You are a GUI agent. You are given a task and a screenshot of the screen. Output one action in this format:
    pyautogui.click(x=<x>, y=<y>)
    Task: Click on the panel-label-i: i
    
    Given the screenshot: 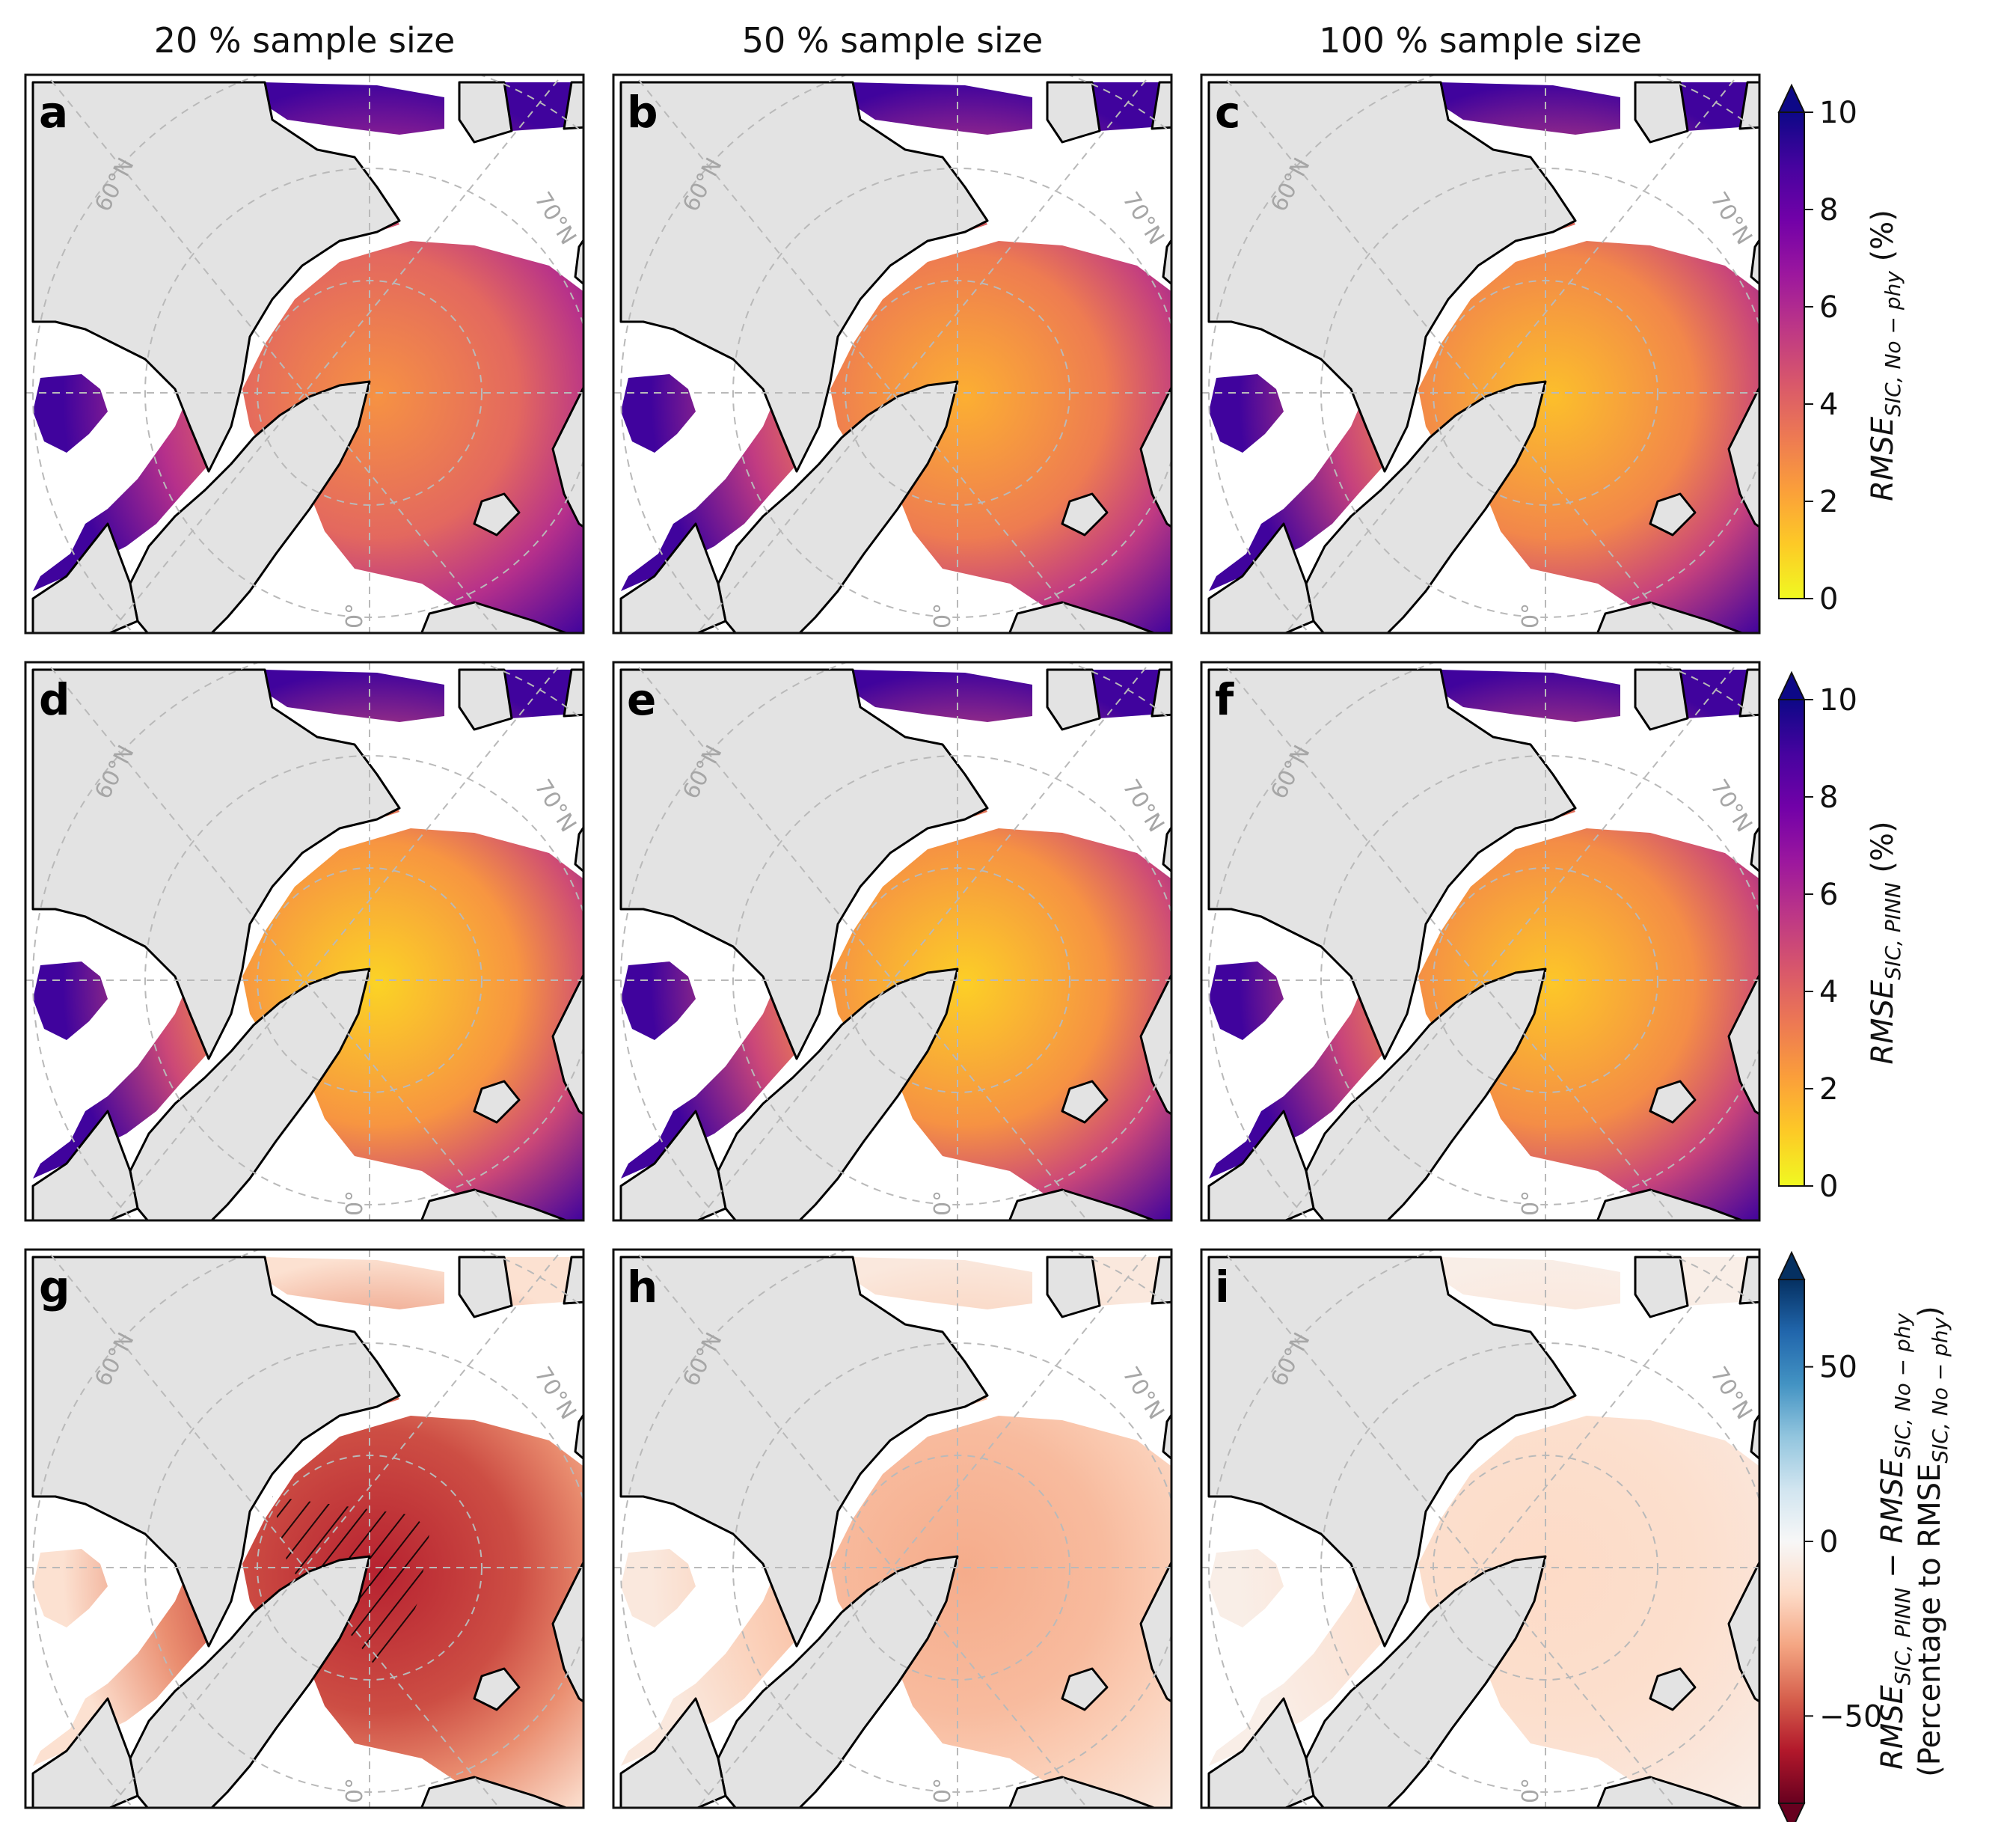 What is the action you would take?
    pyautogui.click(x=1222, y=1287)
    